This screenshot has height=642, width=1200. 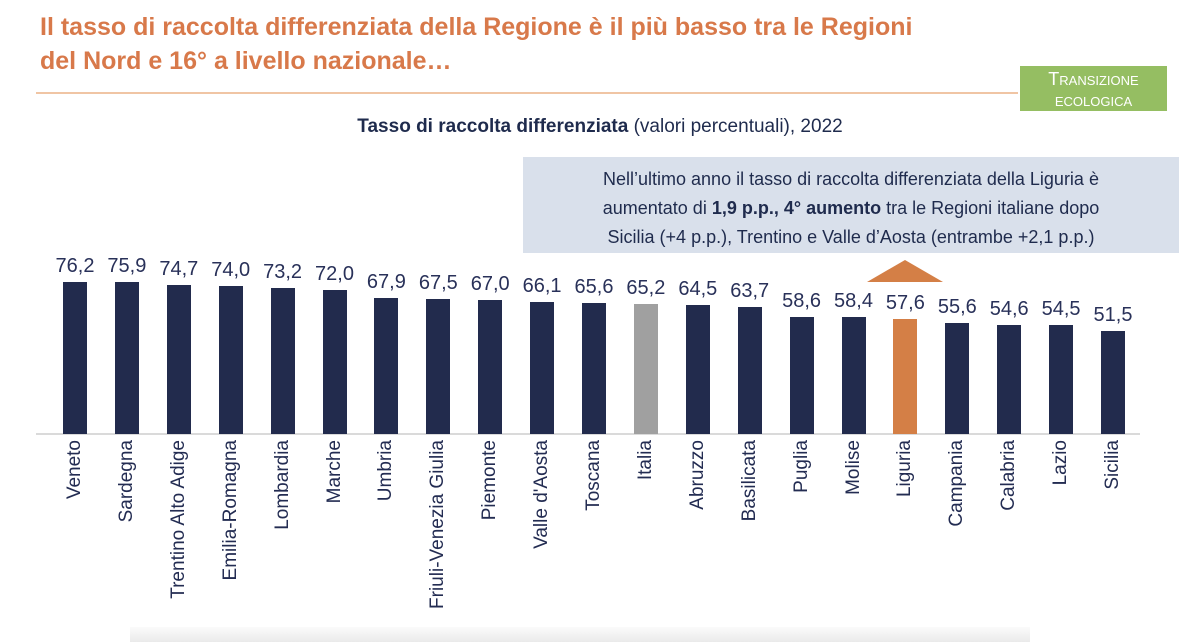 What do you see at coordinates (594, 368) in the screenshot?
I see `bar-toscana` at bounding box center [594, 368].